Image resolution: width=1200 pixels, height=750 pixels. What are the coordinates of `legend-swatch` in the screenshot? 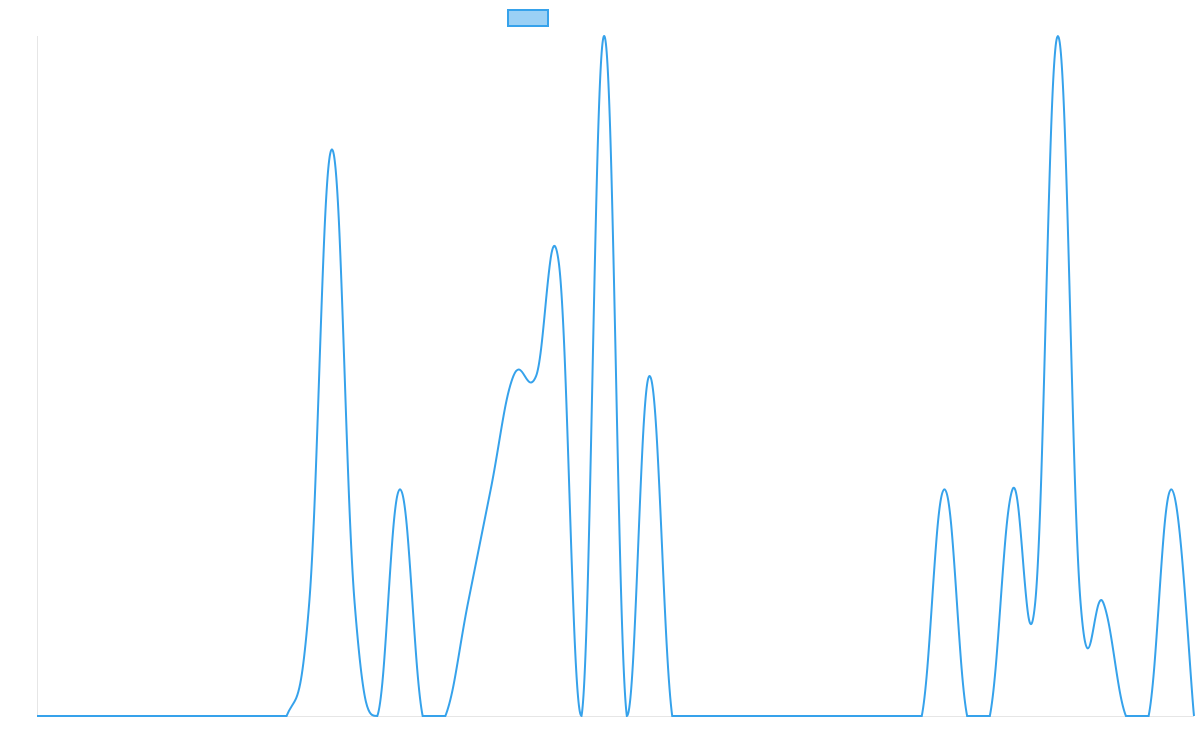 It's located at (528, 18).